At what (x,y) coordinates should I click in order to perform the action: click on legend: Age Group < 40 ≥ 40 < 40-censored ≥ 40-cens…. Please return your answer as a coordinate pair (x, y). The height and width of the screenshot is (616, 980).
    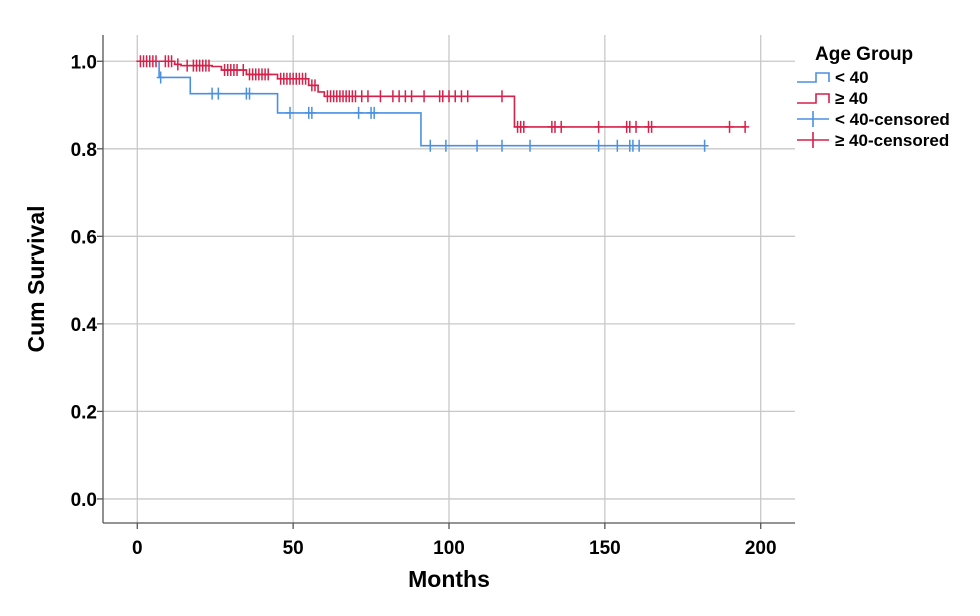
    Looking at the image, I should click on (873, 97).